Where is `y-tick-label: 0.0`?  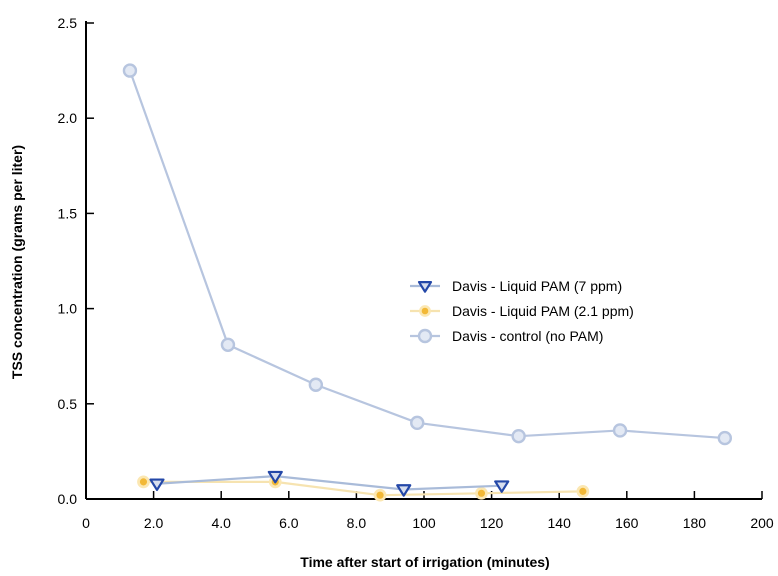
y-tick-label: 0.0 is located at coordinates (68, 499).